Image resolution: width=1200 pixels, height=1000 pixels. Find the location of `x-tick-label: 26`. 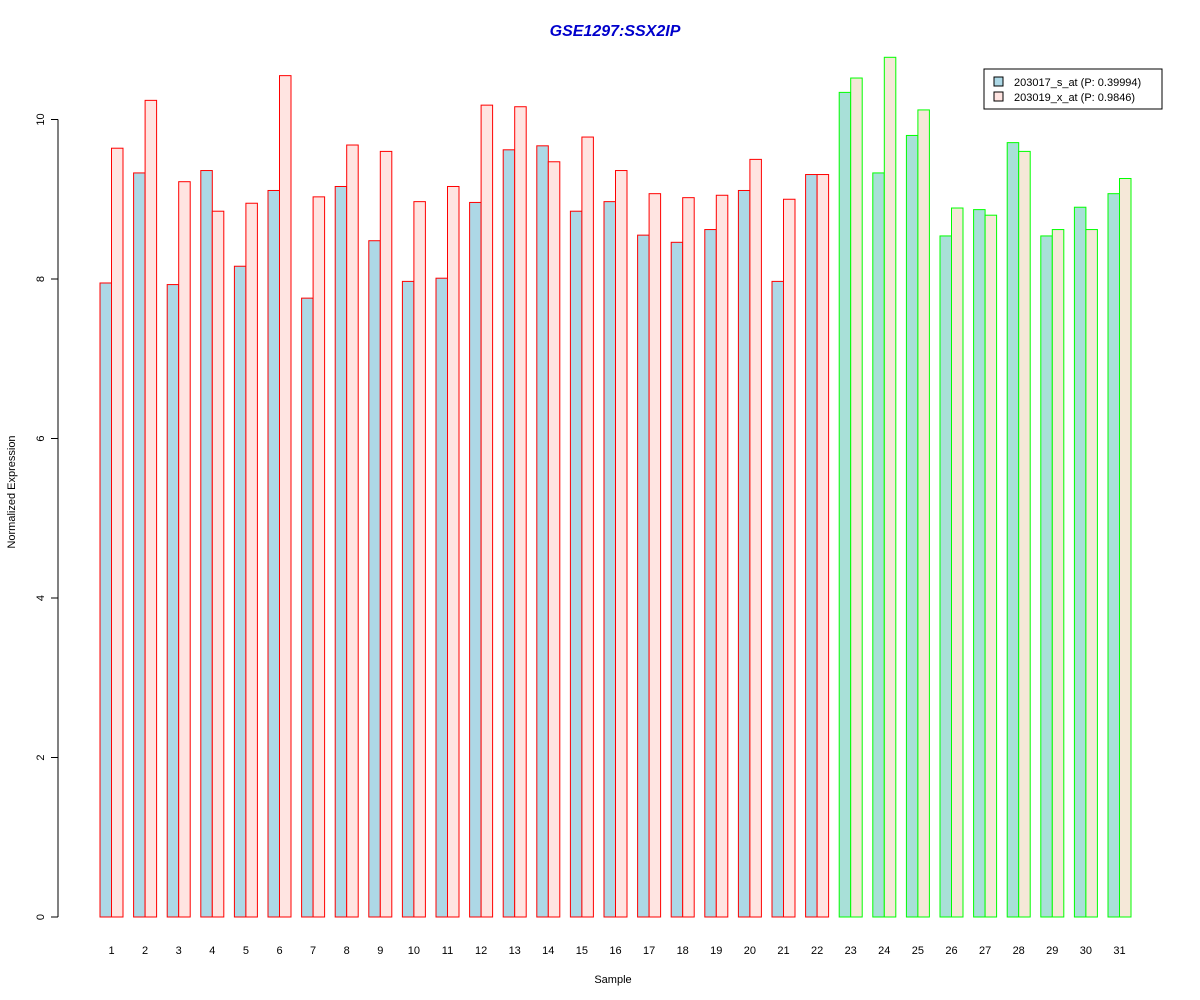

x-tick-label: 26 is located at coordinates (951, 951).